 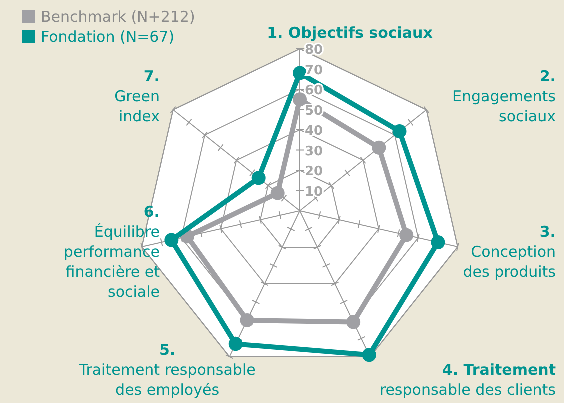 I want to click on y-tick-label: 80, so click(x=314, y=50).